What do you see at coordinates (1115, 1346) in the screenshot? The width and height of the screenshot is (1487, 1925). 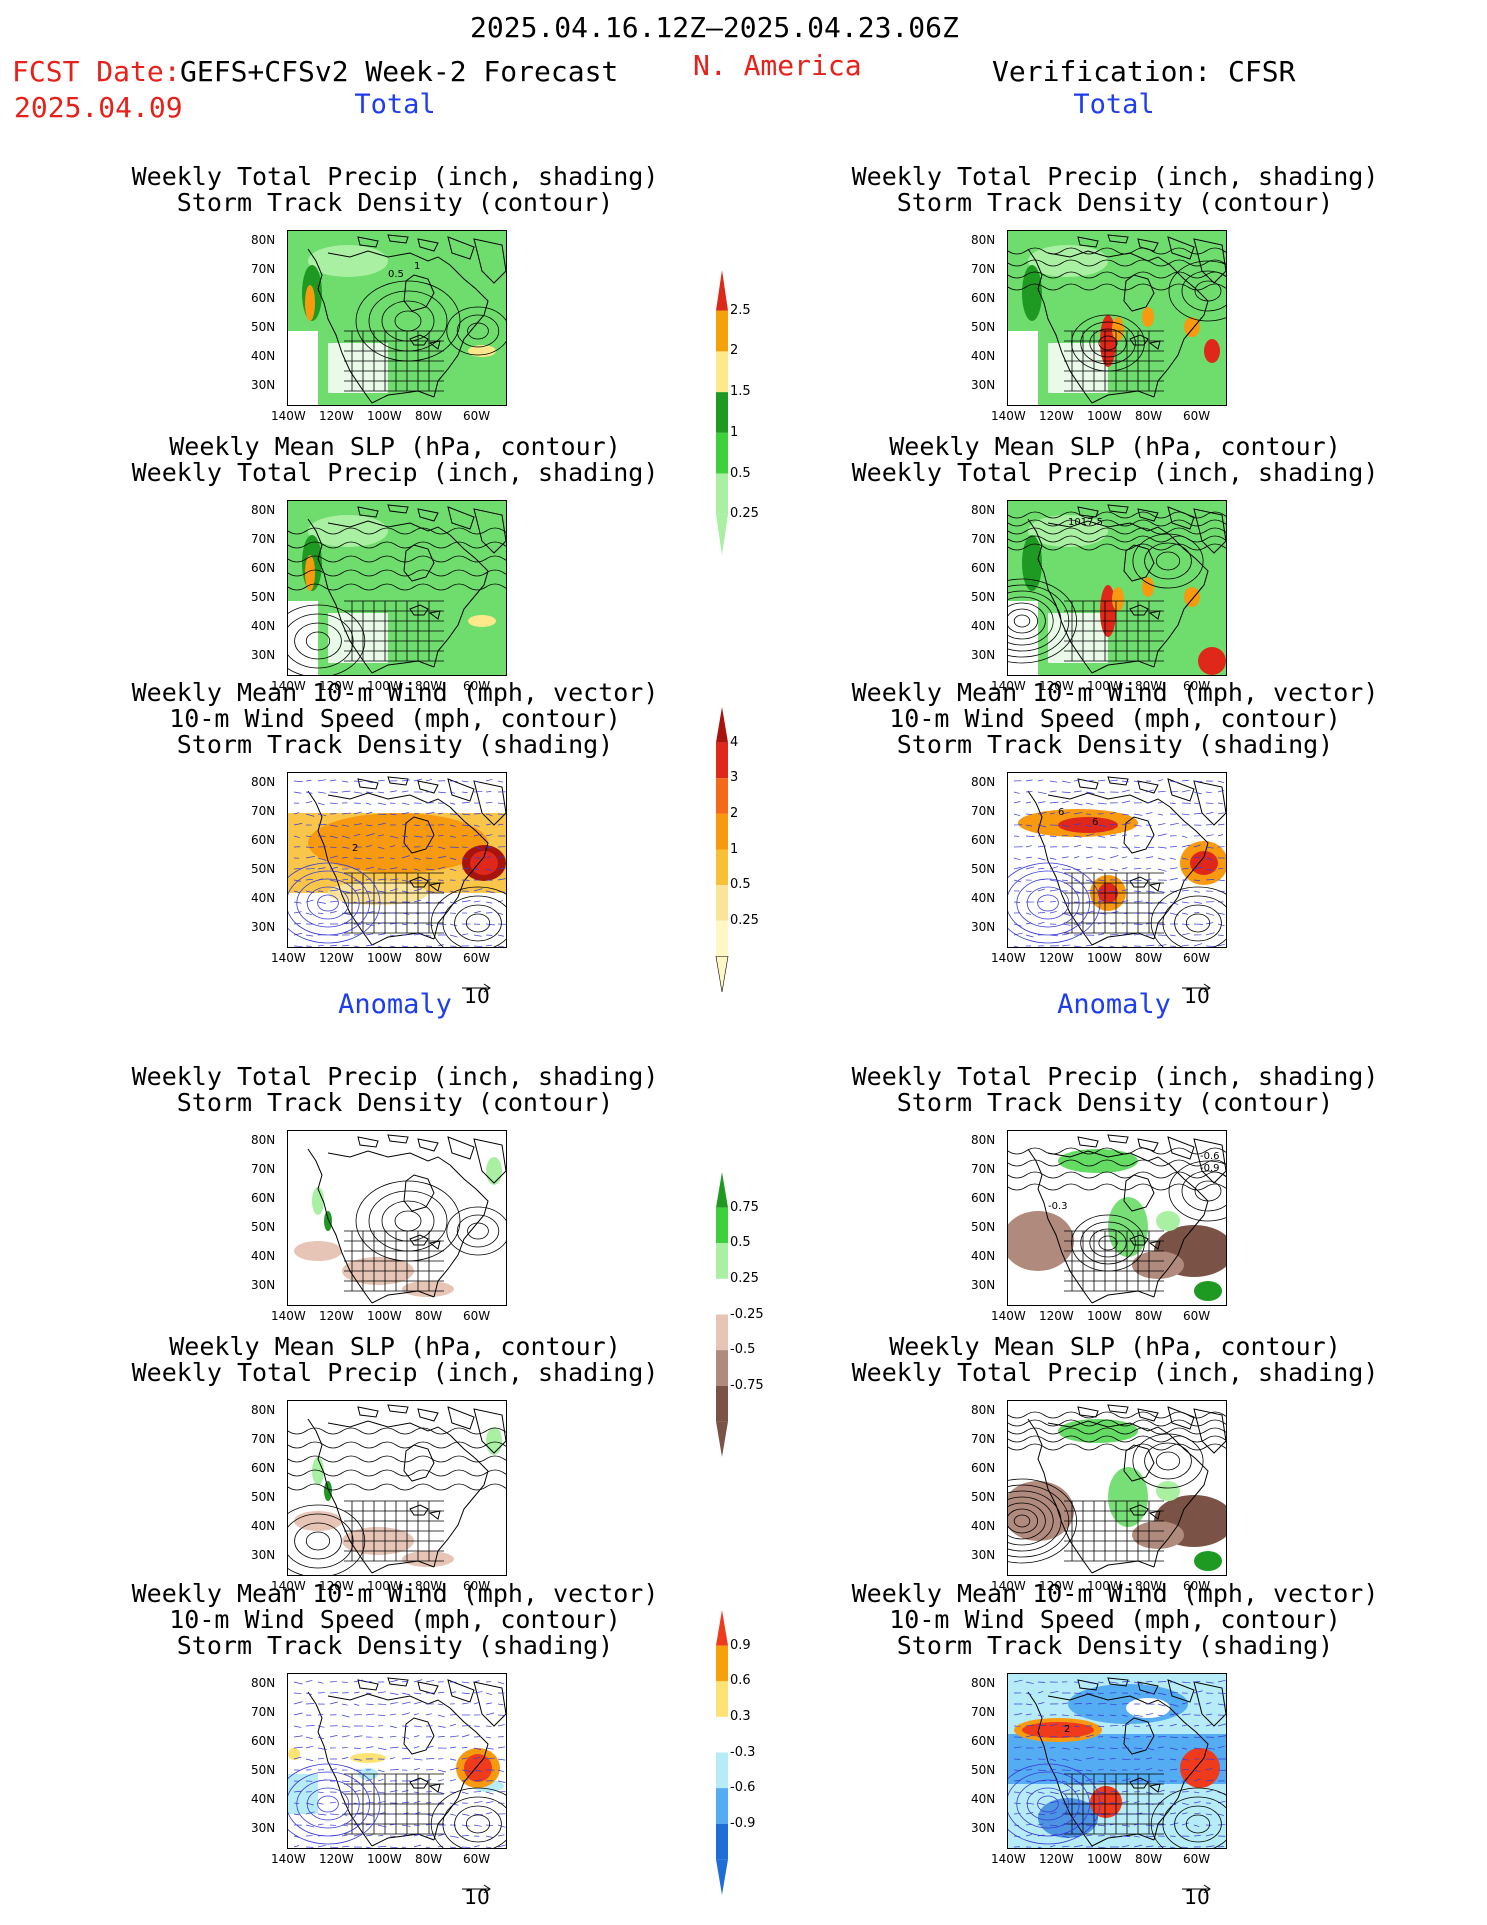 I see `obs-slp-precip-anom-title-line: Weekly Mean SLP (hPa, contour)` at bounding box center [1115, 1346].